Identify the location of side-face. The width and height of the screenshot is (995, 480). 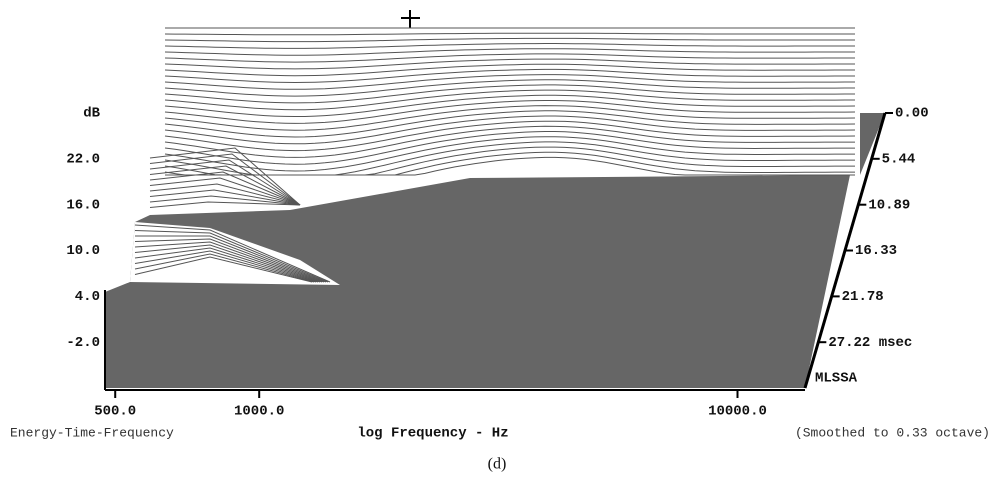
(872, 144).